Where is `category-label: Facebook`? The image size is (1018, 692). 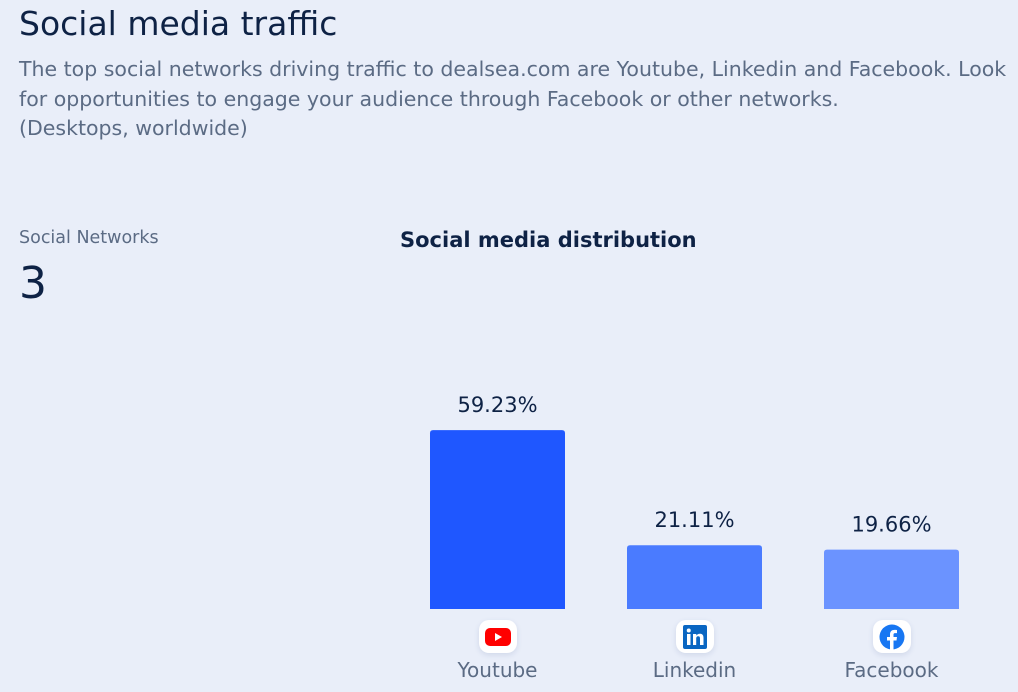 category-label: Facebook is located at coordinates (891, 670).